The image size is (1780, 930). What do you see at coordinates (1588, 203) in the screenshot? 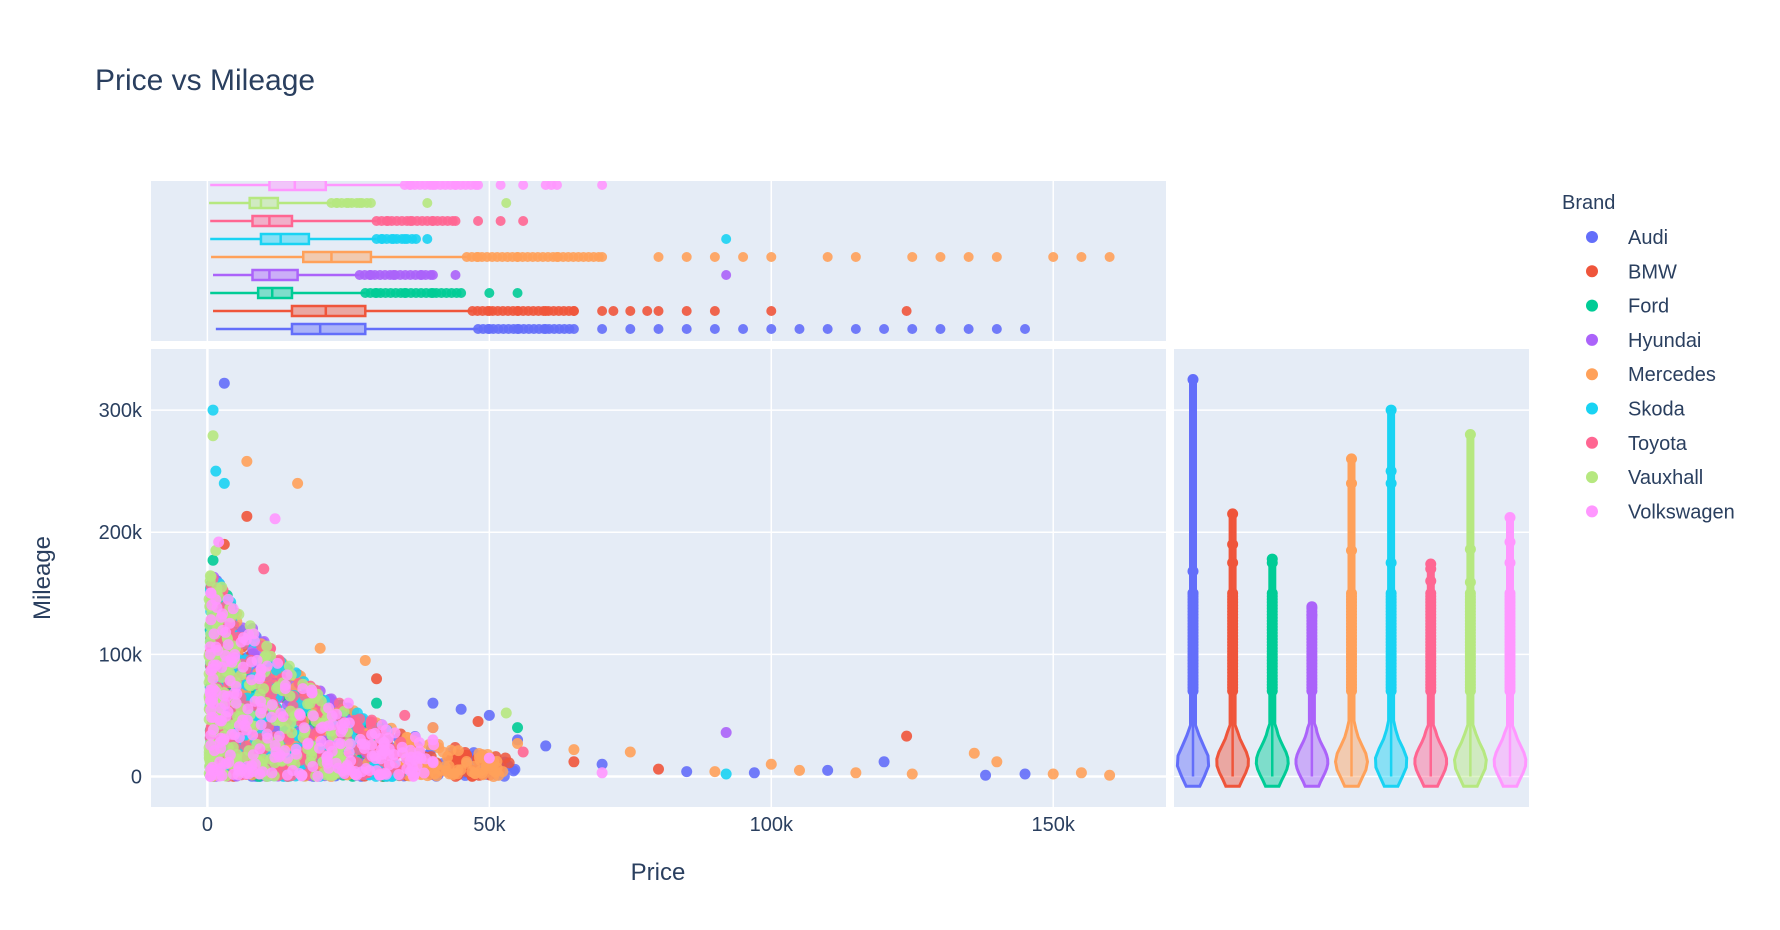
I see `legend-title: Brand` at bounding box center [1588, 203].